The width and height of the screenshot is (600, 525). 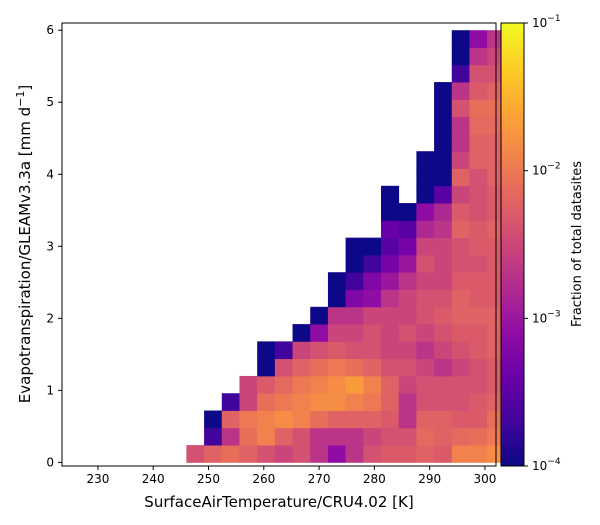 I want to click on colorbar-tick-label: 10⁻³, so click(x=546, y=317).